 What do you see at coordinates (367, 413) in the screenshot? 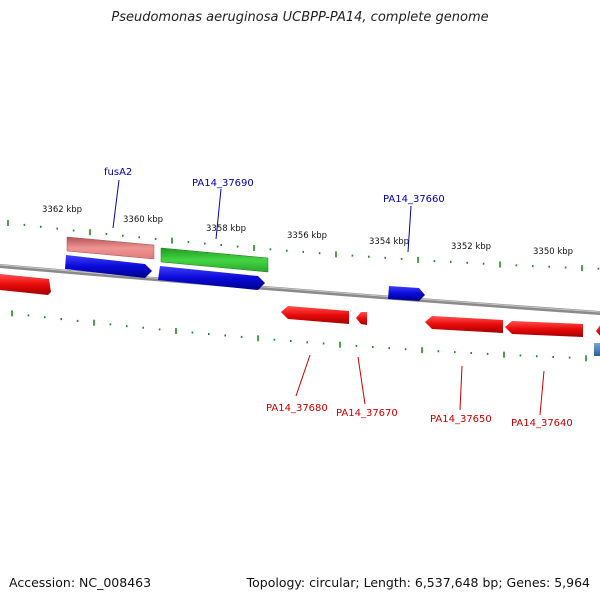
I see `gene-label-pa14-37670: PA14_37670` at bounding box center [367, 413].